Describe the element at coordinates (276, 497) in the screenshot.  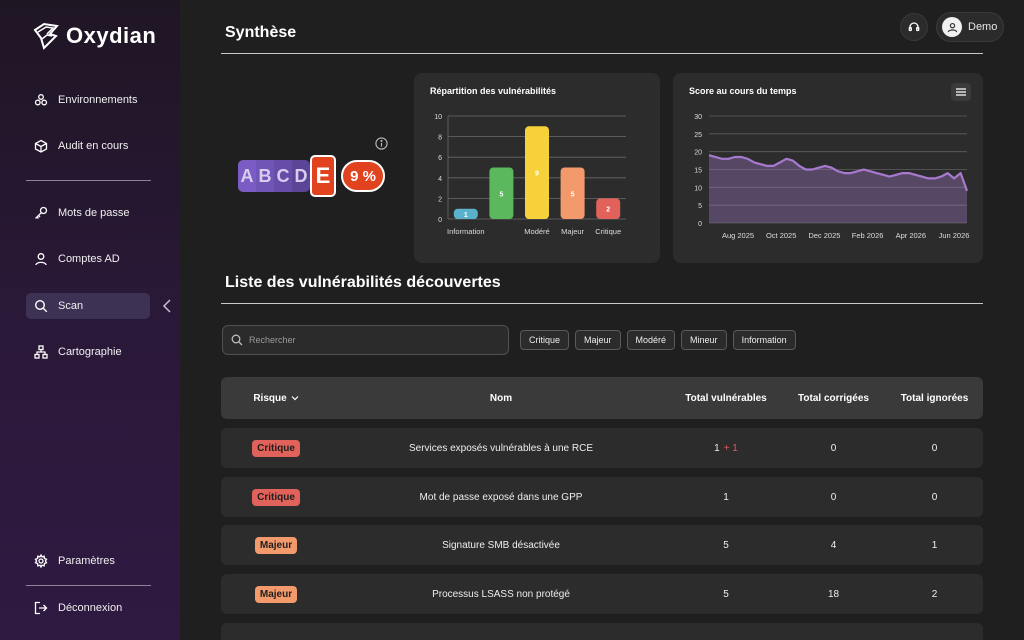
I see `risk-badge: Critique` at that location.